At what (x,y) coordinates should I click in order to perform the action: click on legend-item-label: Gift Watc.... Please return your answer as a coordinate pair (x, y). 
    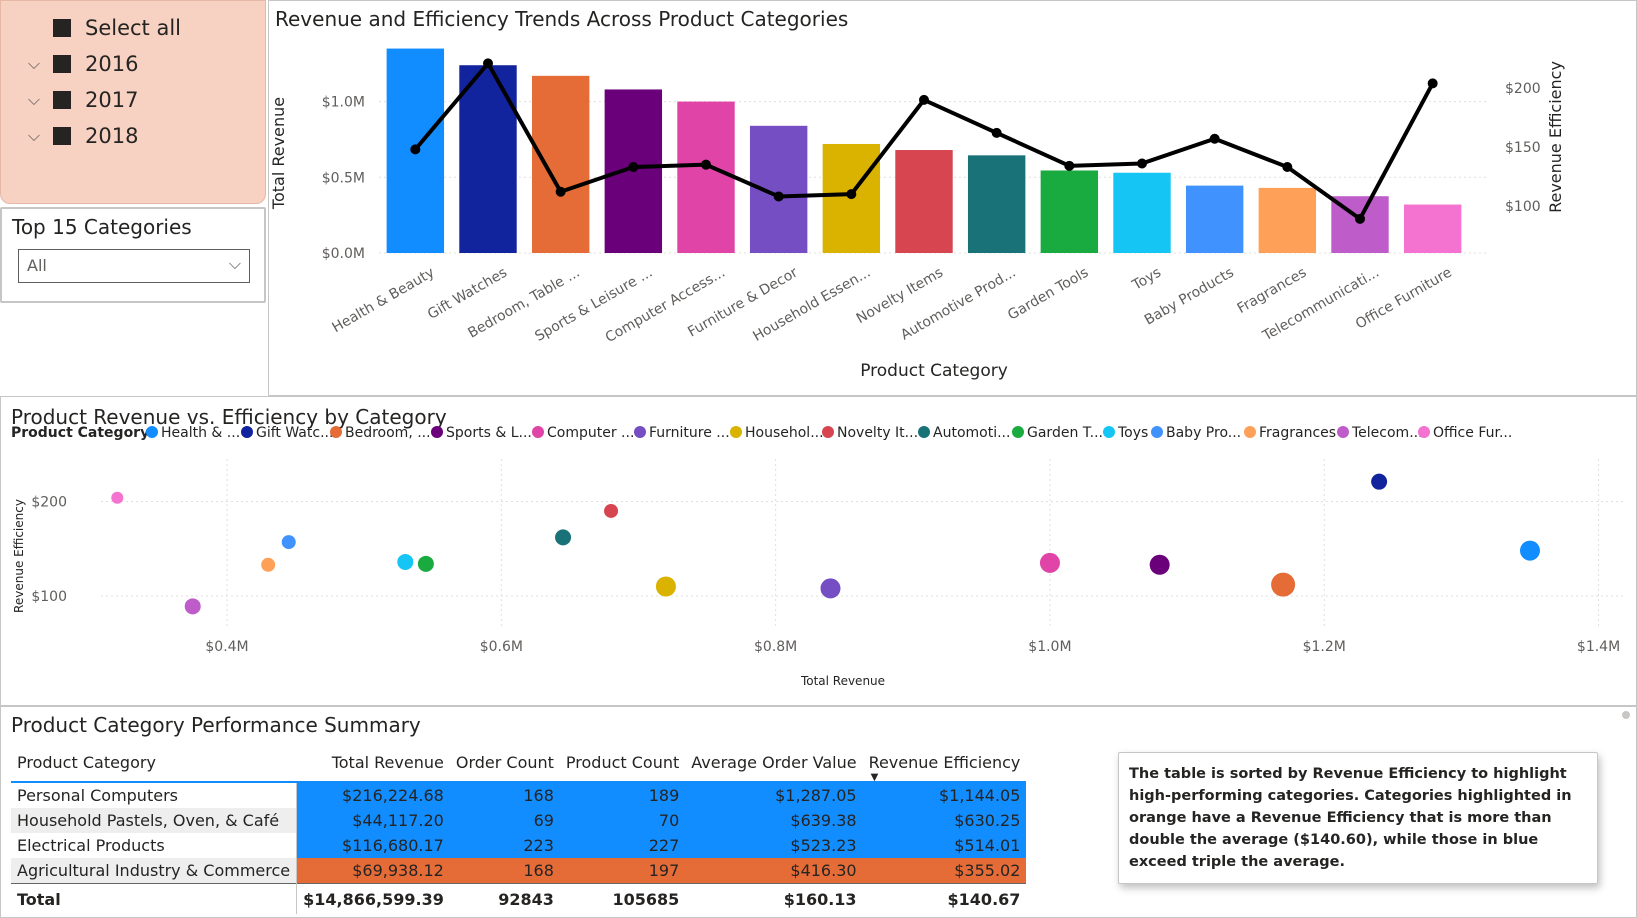
    Looking at the image, I should click on (294, 433).